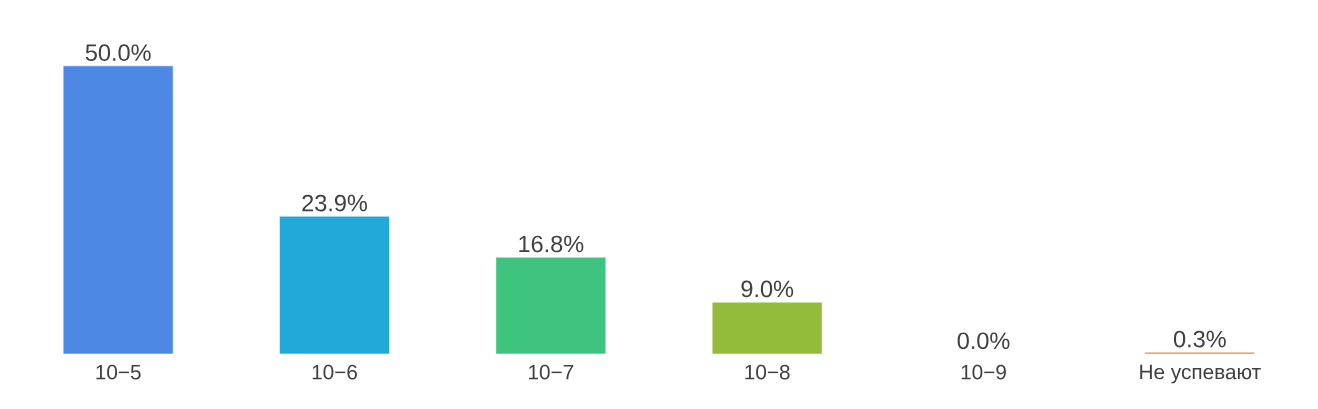 Image resolution: width=1318 pixels, height=409 pixels. Describe the element at coordinates (334, 203) in the screenshot. I see `data-label: 23.9%` at that location.